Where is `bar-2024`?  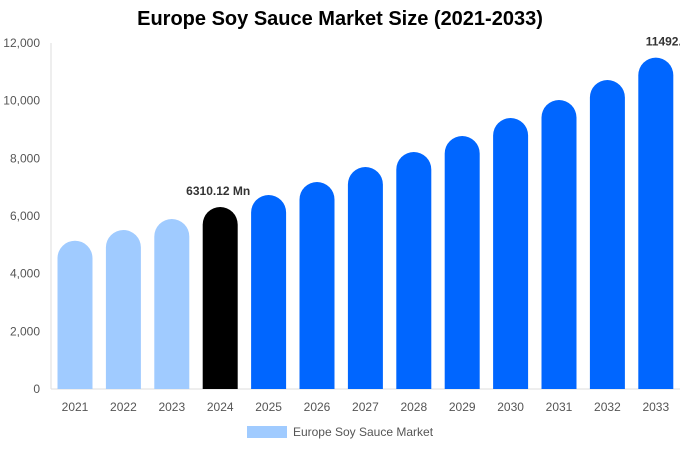
bar-2024 is located at coordinates (220, 298).